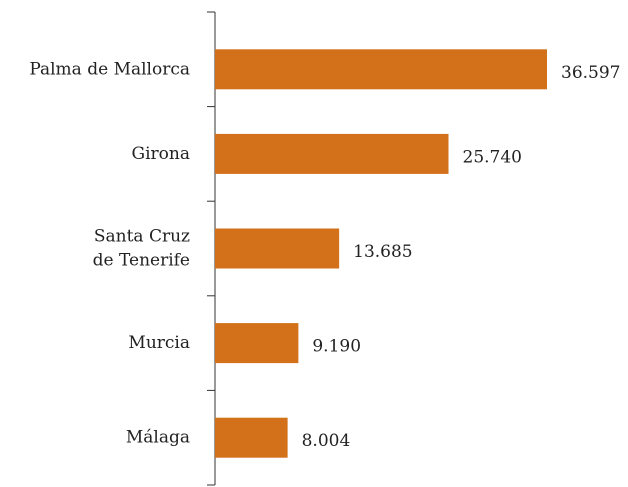 The image size is (628, 487). What do you see at coordinates (159, 343) in the screenshot?
I see `category-label: Murcia` at bounding box center [159, 343].